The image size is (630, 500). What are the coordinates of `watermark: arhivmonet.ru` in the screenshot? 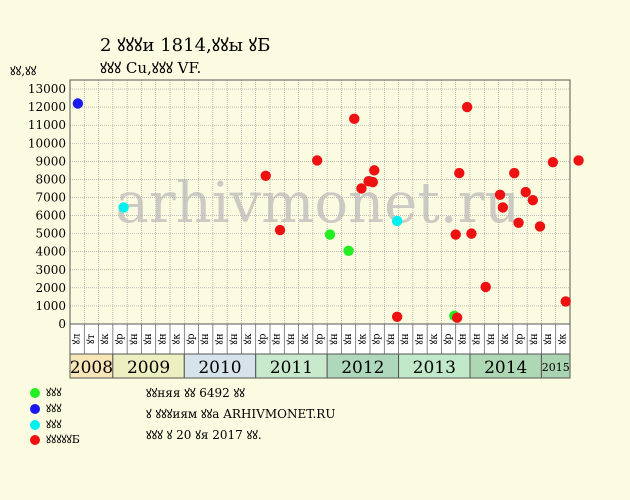 It's located at (318, 203).